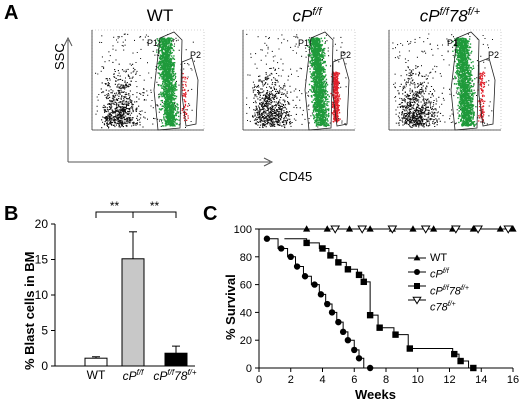  What do you see at coordinates (133, 375) in the screenshot?
I see `bar-x-tick: cPf/f` at bounding box center [133, 375].